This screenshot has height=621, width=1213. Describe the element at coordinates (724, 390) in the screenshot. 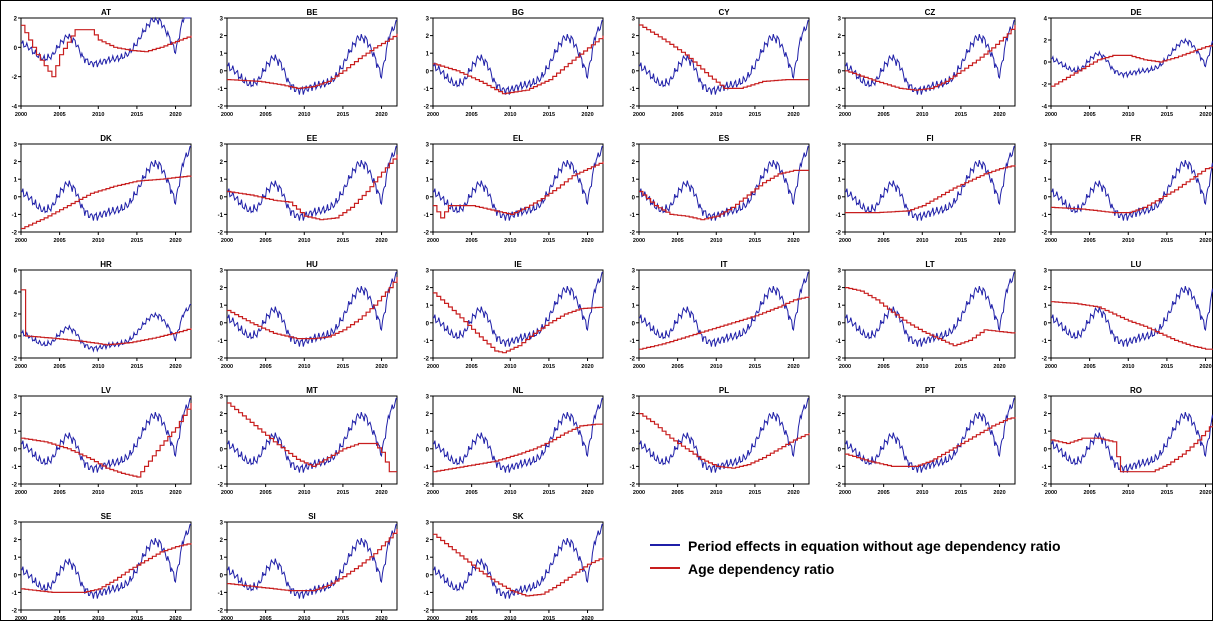

I see `panel-title-pl: PL` at that location.